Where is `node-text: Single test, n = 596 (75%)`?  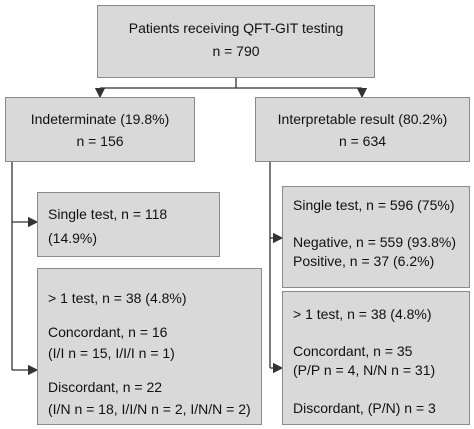
node-text: Single test, n = 596 (75%) is located at coordinates (374, 205).